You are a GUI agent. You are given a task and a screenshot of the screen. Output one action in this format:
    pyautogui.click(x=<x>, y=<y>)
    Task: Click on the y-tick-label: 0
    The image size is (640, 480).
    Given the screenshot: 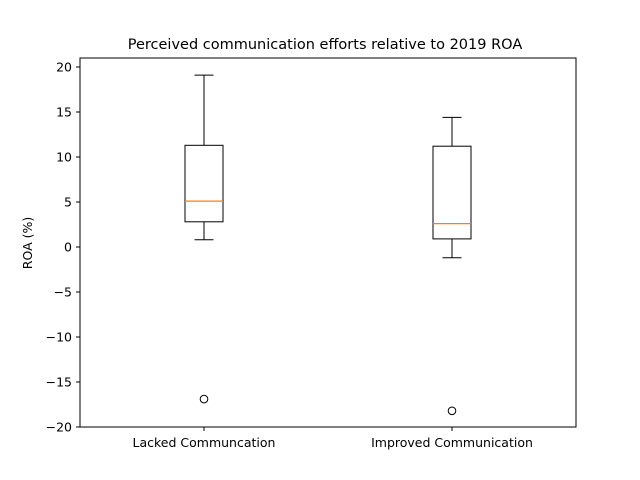 What is the action you would take?
    pyautogui.click(x=68, y=247)
    